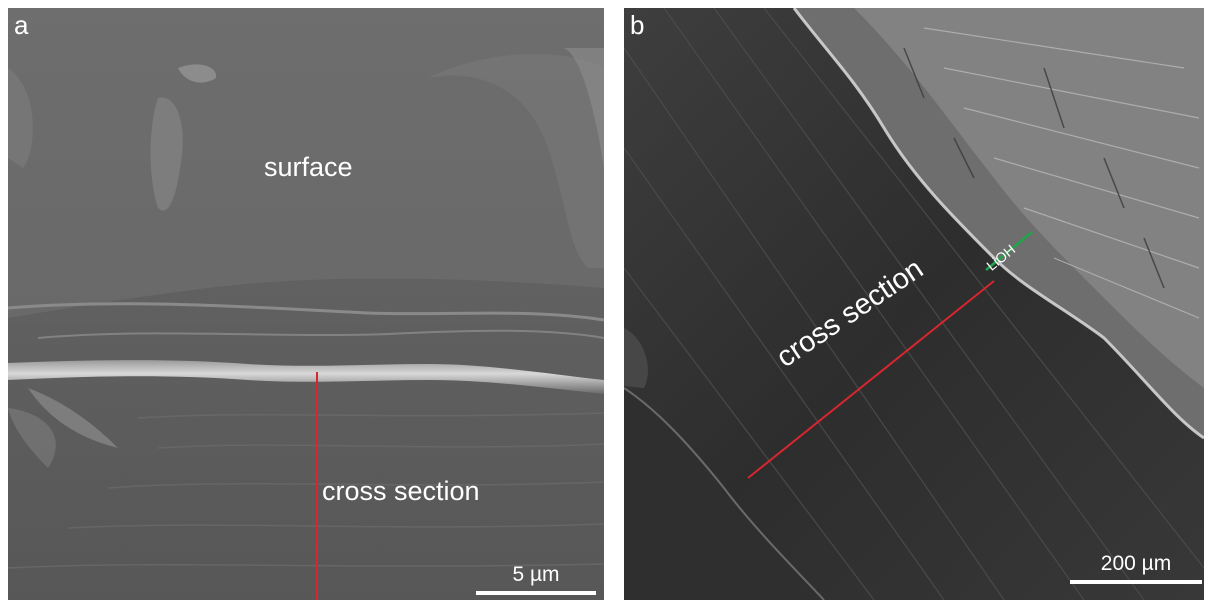  Describe the element at coordinates (21, 25) in the screenshot. I see `panel-a-letter: a` at that location.